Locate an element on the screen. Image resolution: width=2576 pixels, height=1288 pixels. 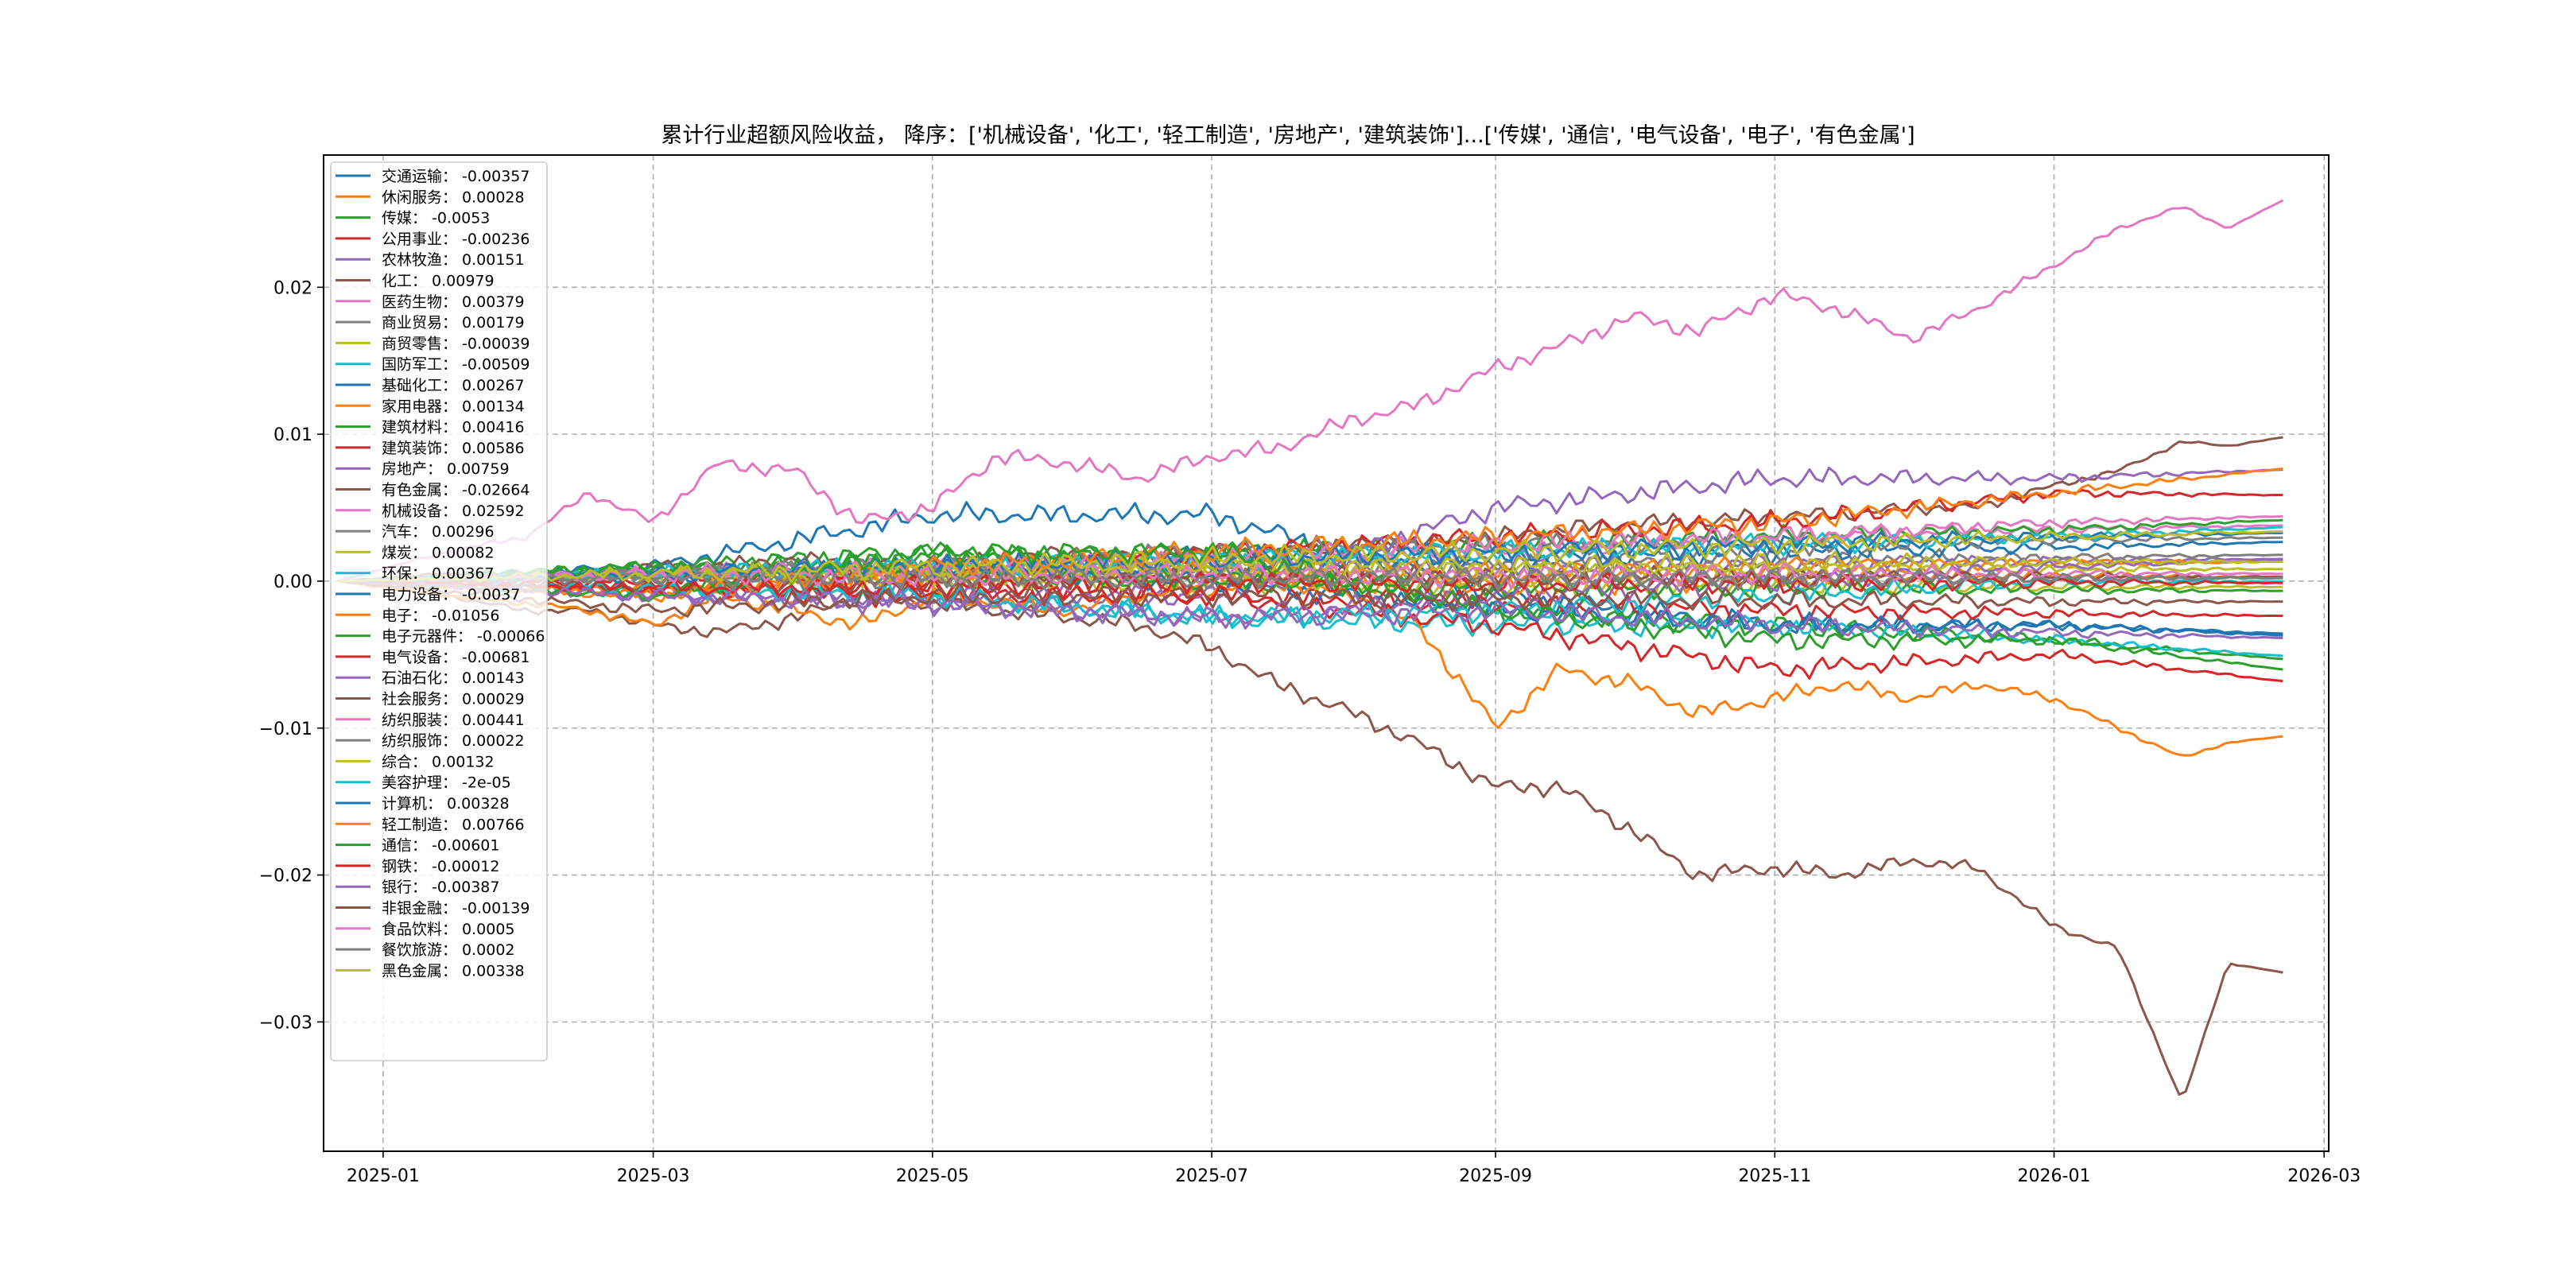
series-line-黑色金属 is located at coordinates (1310, 557).